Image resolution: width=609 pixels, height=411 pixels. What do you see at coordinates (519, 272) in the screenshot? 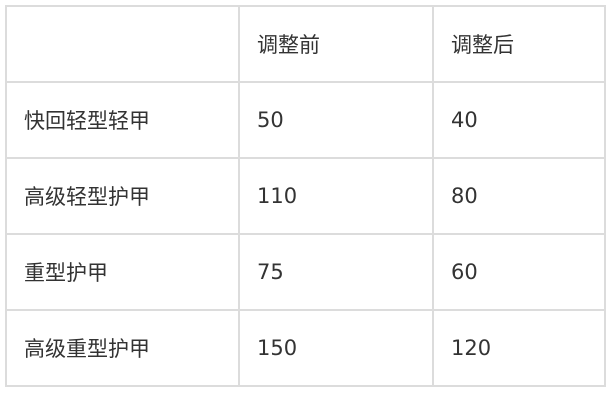
I see `value-after: 60` at bounding box center [519, 272].